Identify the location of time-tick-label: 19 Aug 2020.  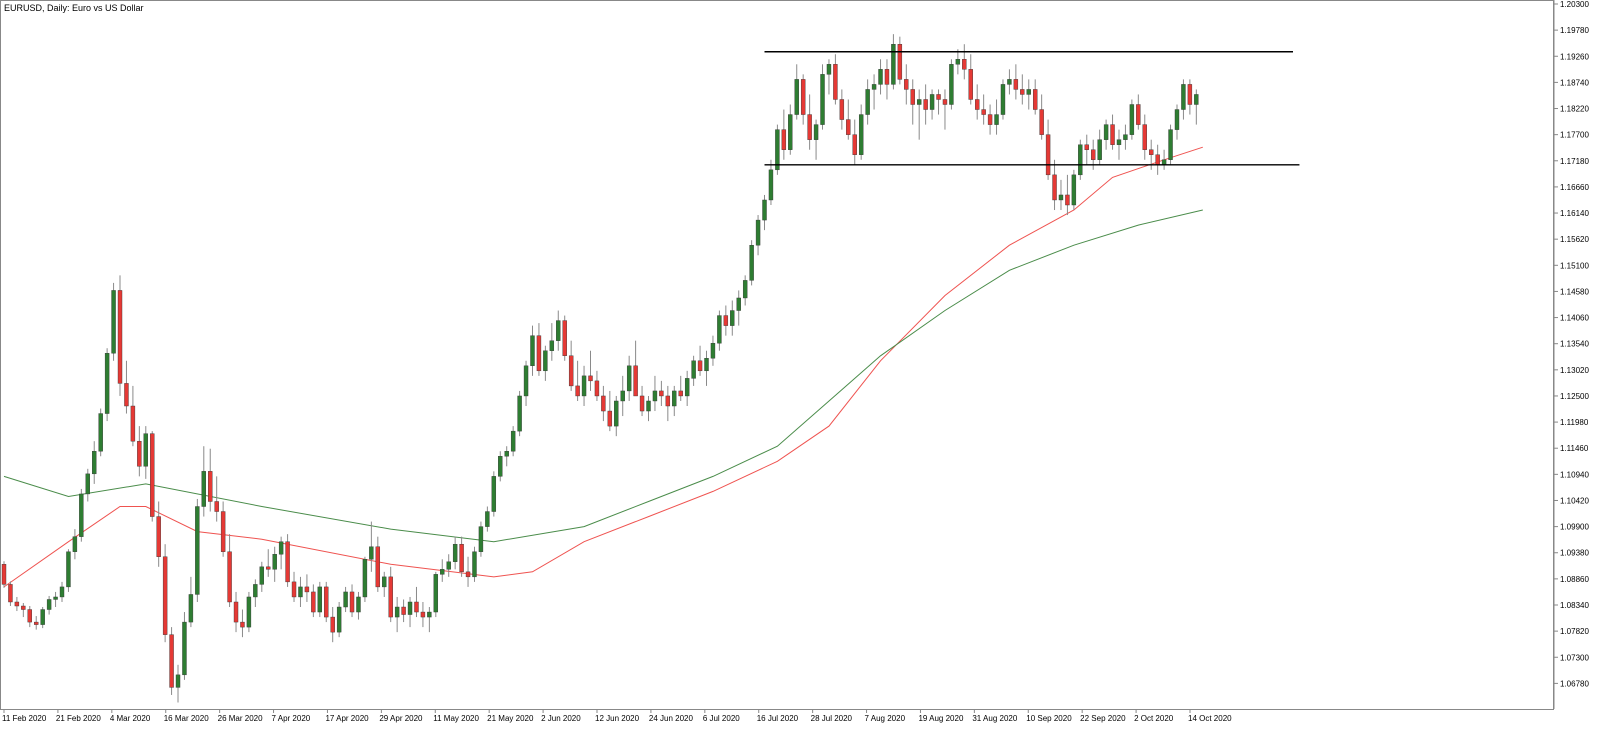
(940, 718).